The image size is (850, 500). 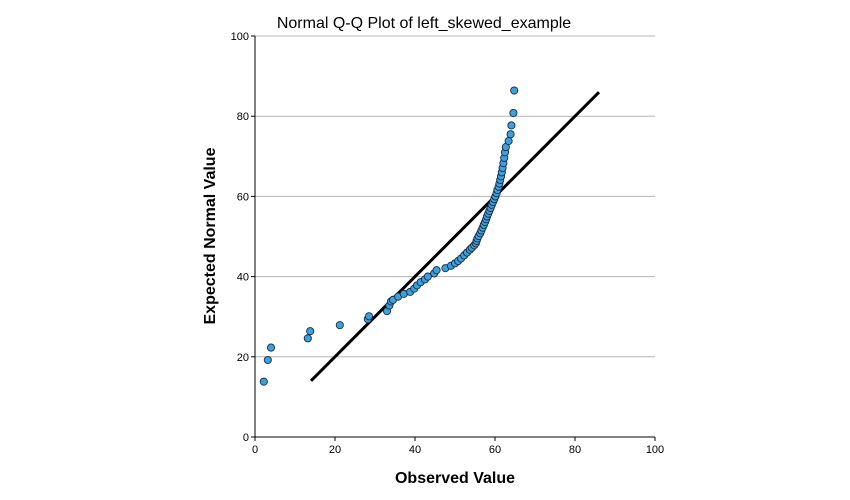 I want to click on y-tick-label: 60, so click(x=243, y=197).